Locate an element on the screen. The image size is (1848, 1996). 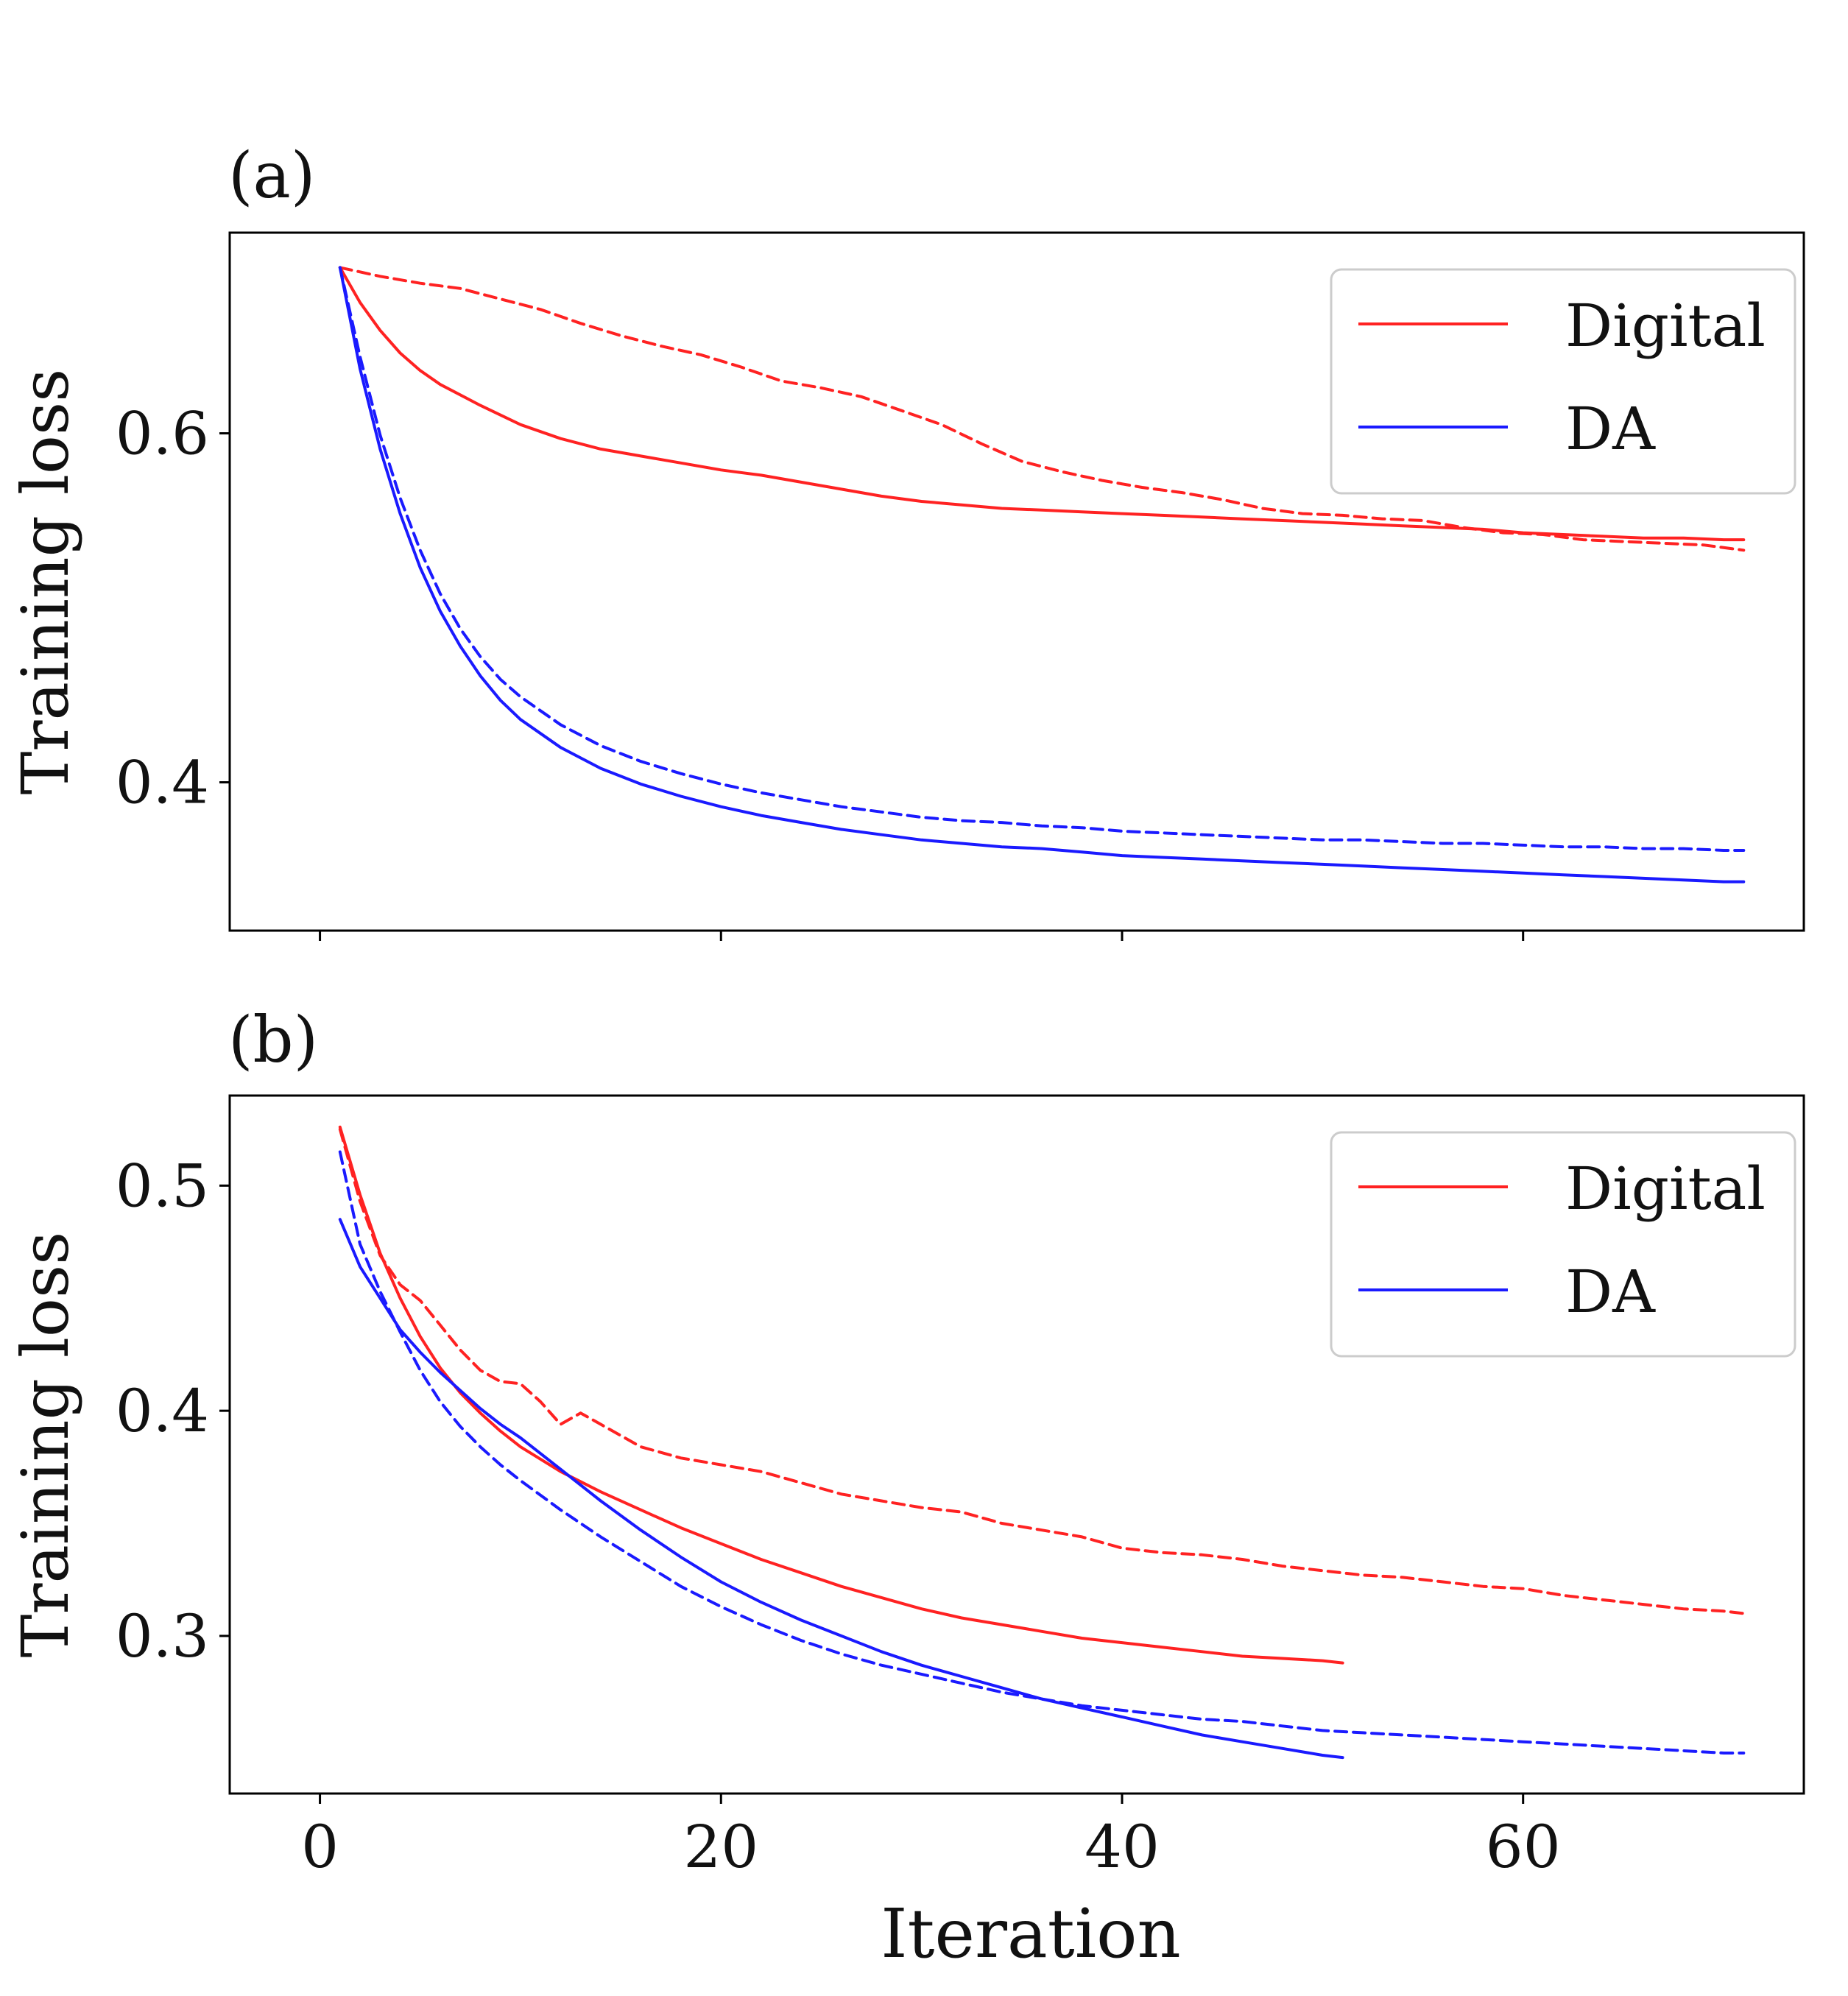
panel-a-legend: Digital DA is located at coordinates (1563, 381).